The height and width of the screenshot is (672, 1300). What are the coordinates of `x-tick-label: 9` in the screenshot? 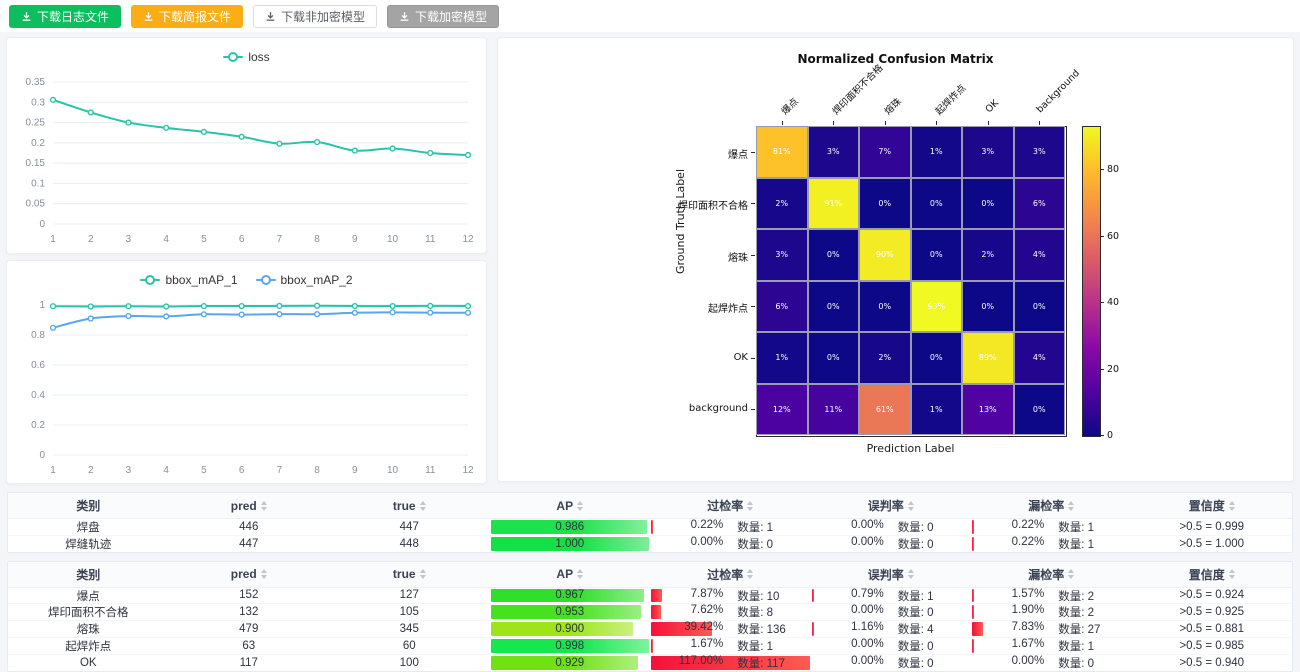 It's located at (355, 470).